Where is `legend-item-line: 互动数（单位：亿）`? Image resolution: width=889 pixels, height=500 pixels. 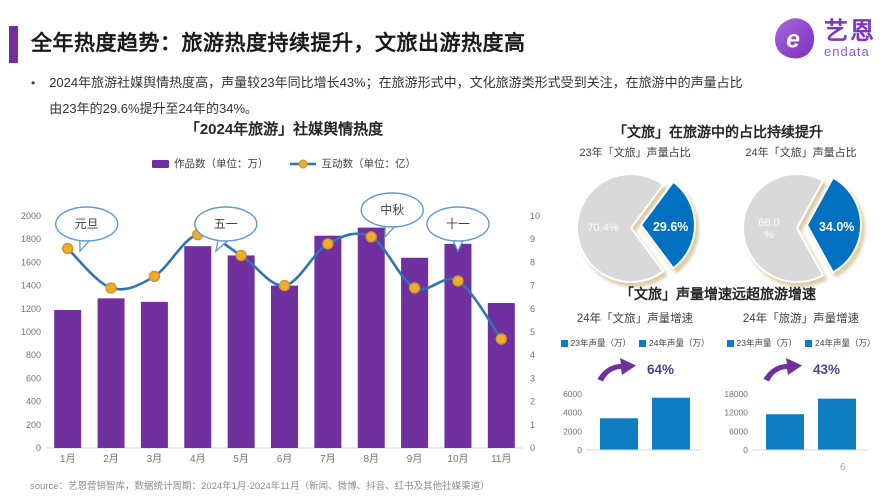
legend-item-line: 互动数（单位：亿） is located at coordinates (353, 163).